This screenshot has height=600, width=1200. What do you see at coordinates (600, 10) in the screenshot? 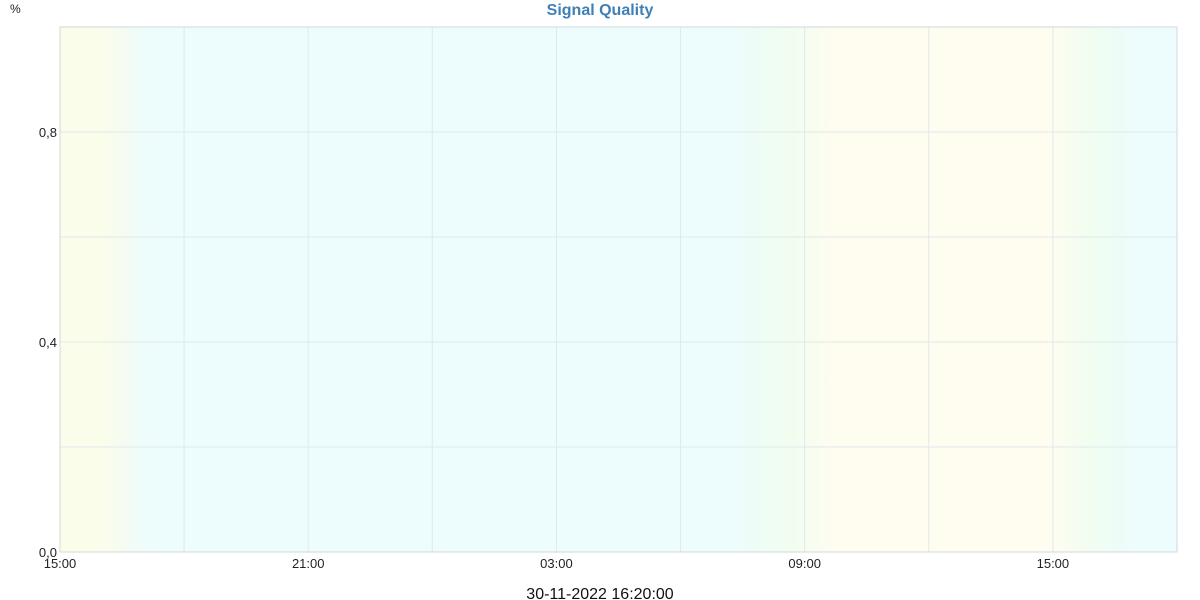
I see `chart-title: Signal Quality` at bounding box center [600, 10].